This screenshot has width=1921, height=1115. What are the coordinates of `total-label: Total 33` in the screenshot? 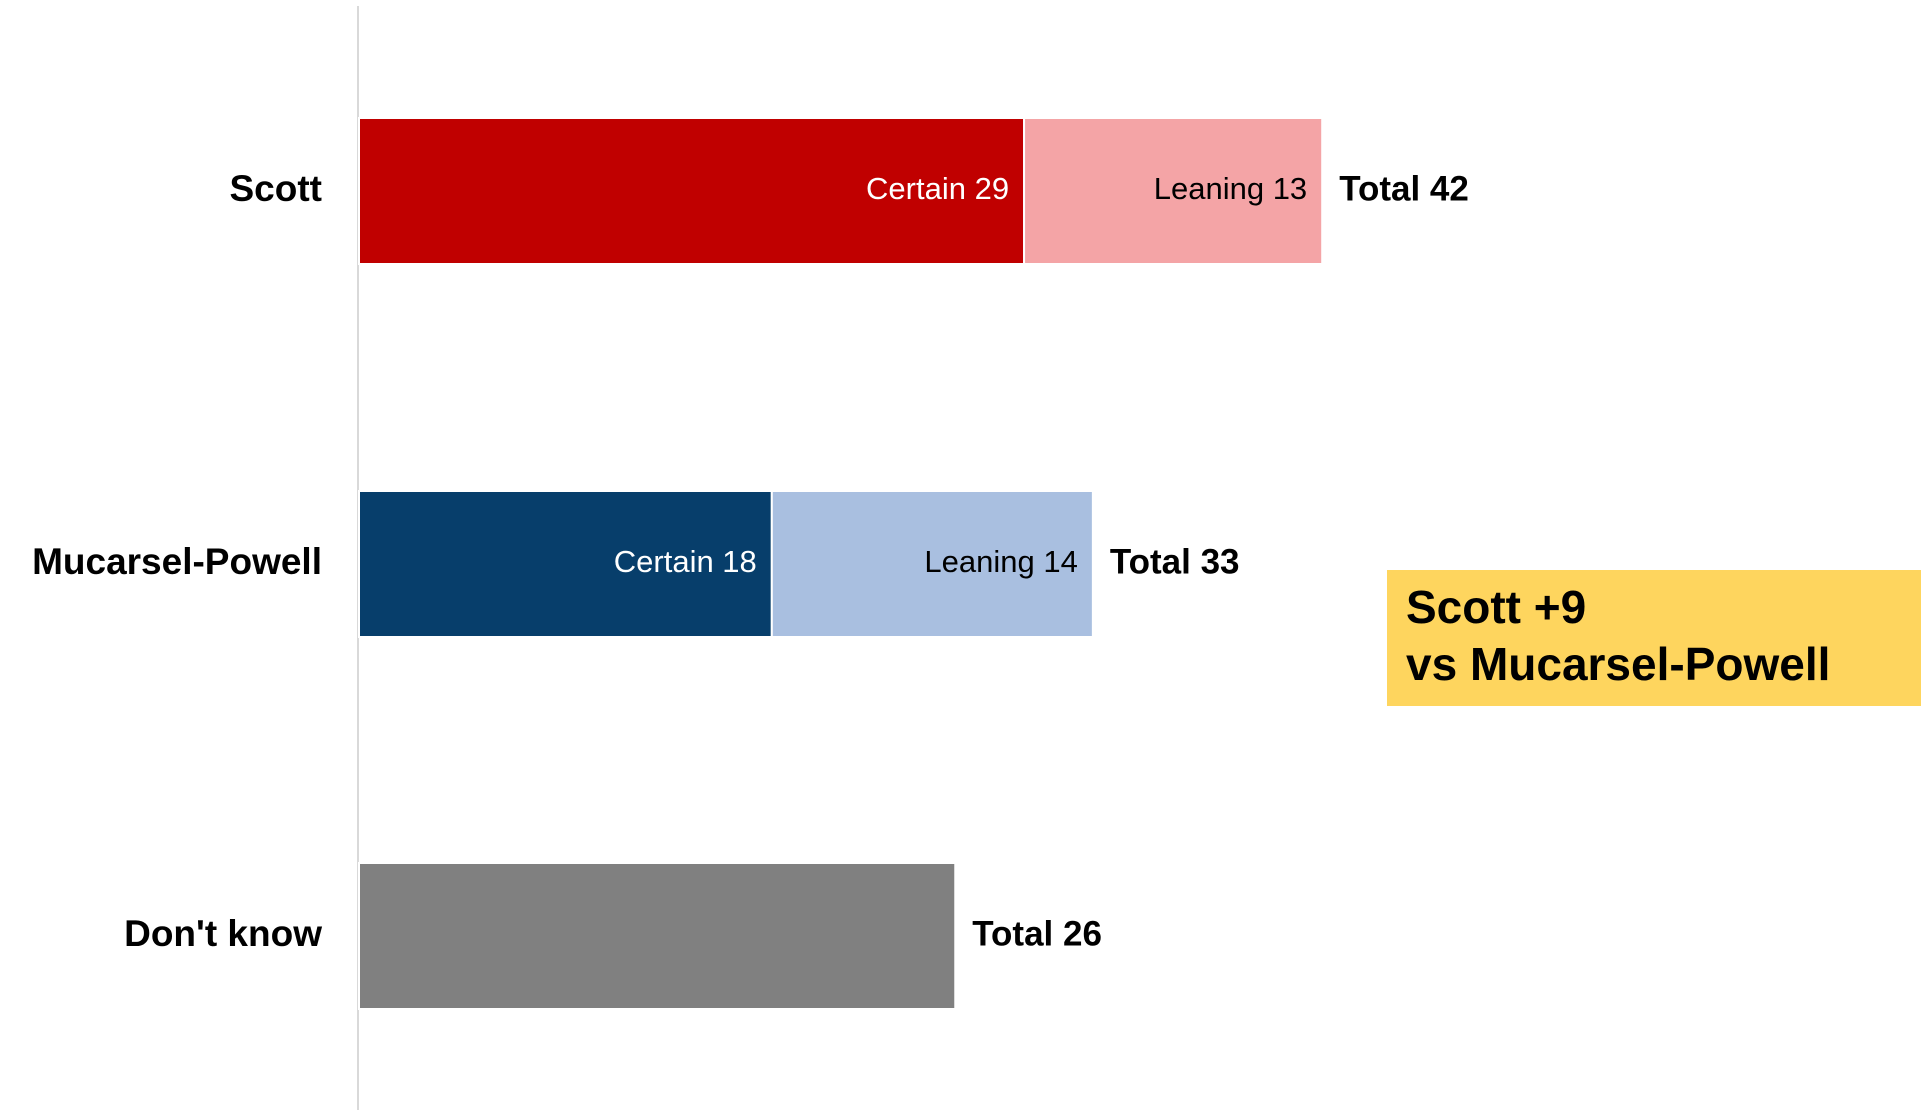 It's located at (1175, 561).